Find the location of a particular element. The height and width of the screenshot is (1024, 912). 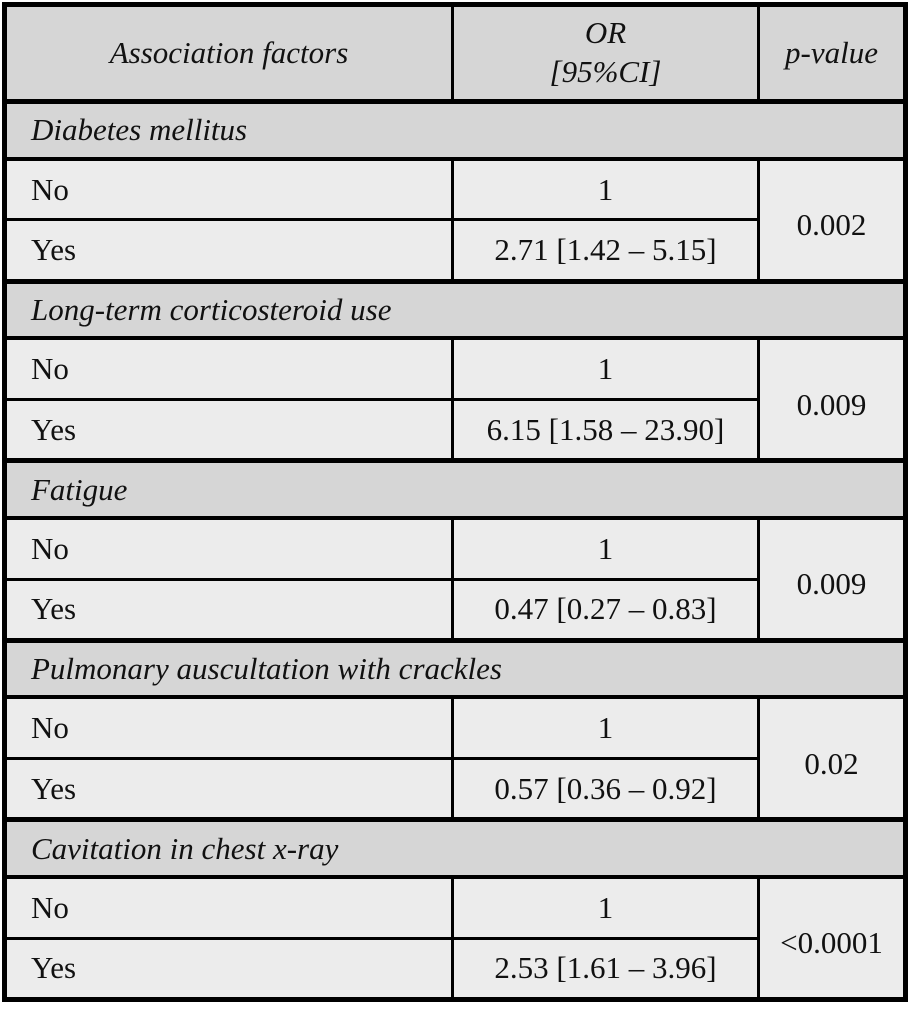

header-or-line2: [95%CI] is located at coordinates (605, 72).